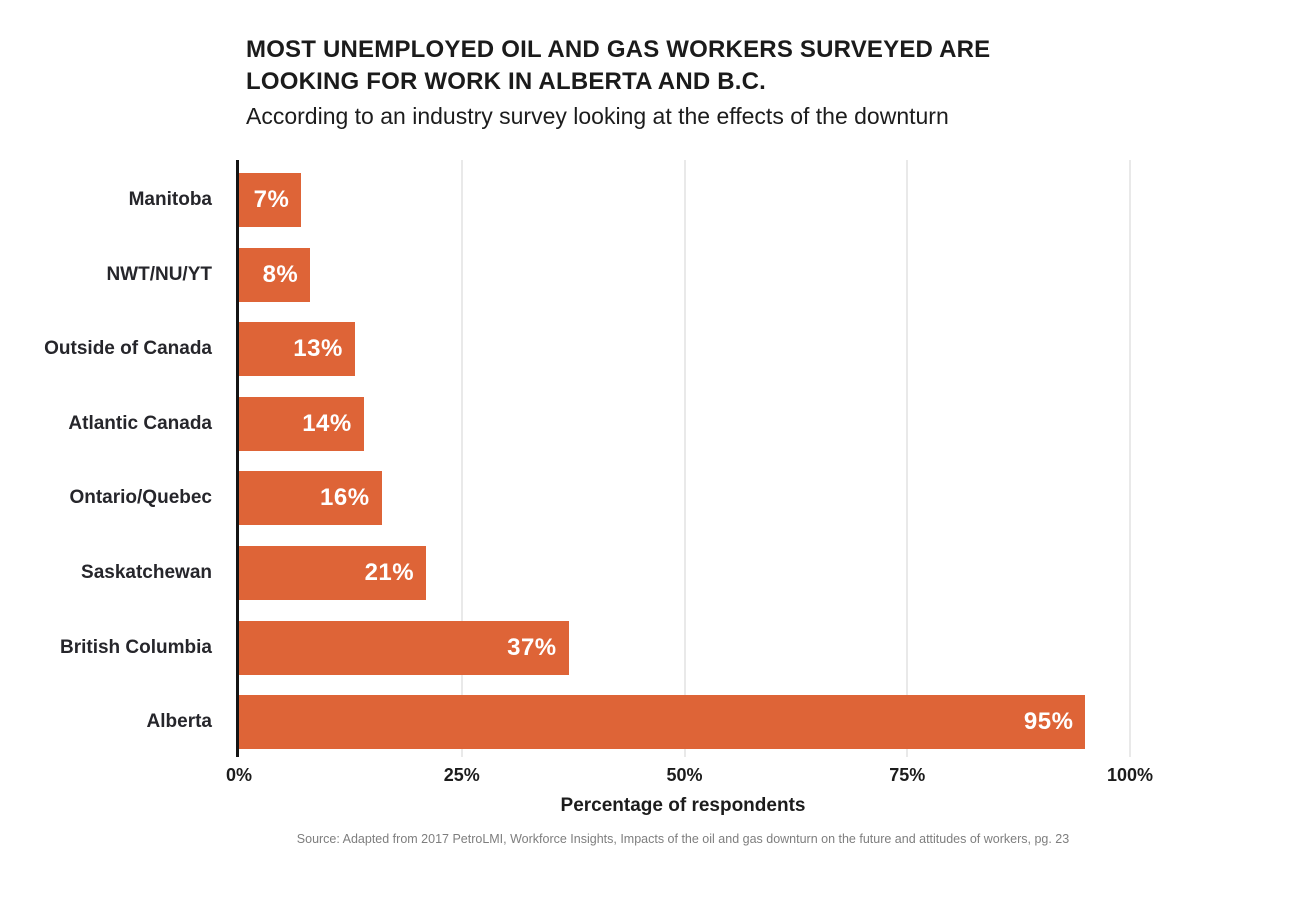 The width and height of the screenshot is (1292, 924). I want to click on bar-british-columbia: 37%, so click(404, 647).